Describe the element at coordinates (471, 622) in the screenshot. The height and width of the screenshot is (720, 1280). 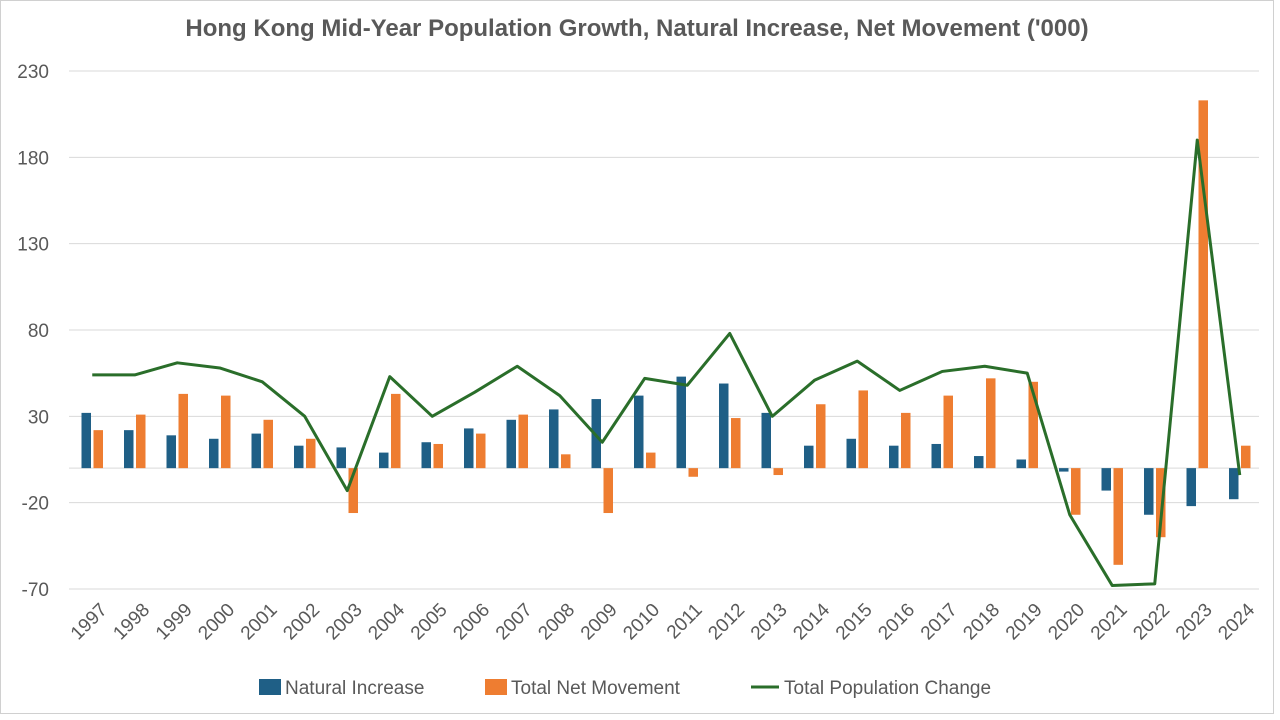
I see `x-tick-label: 2006` at that location.